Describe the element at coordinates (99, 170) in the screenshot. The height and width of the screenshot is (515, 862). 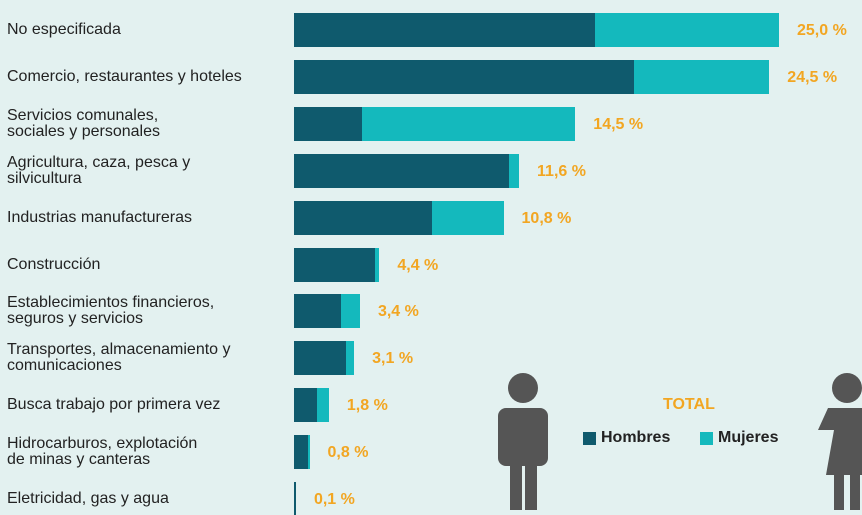
I see `category-label: Agricultura, caza, pesca y silvicultura` at that location.